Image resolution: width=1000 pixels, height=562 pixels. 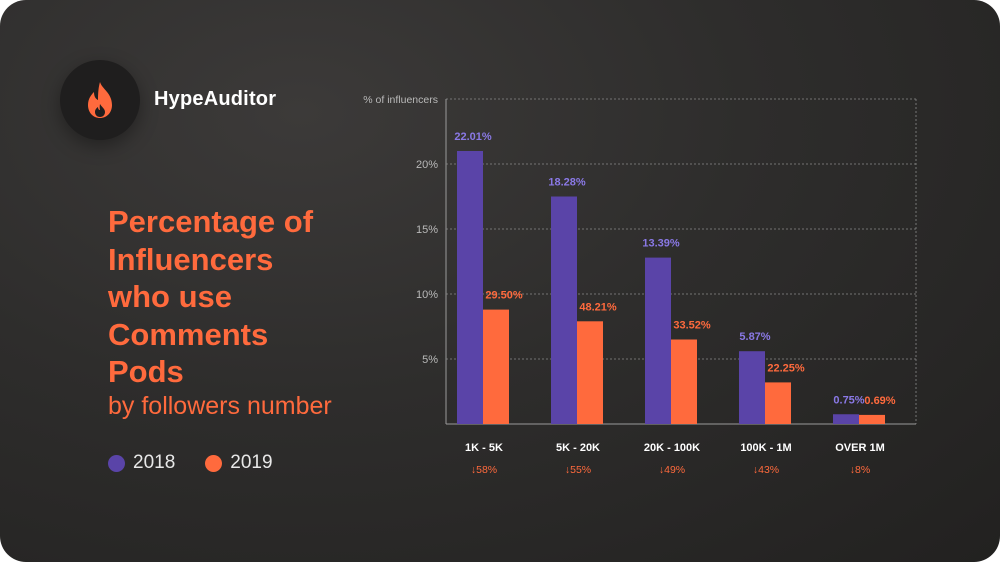 What do you see at coordinates (427, 295) in the screenshot?
I see `y-tick-label: 10%` at bounding box center [427, 295].